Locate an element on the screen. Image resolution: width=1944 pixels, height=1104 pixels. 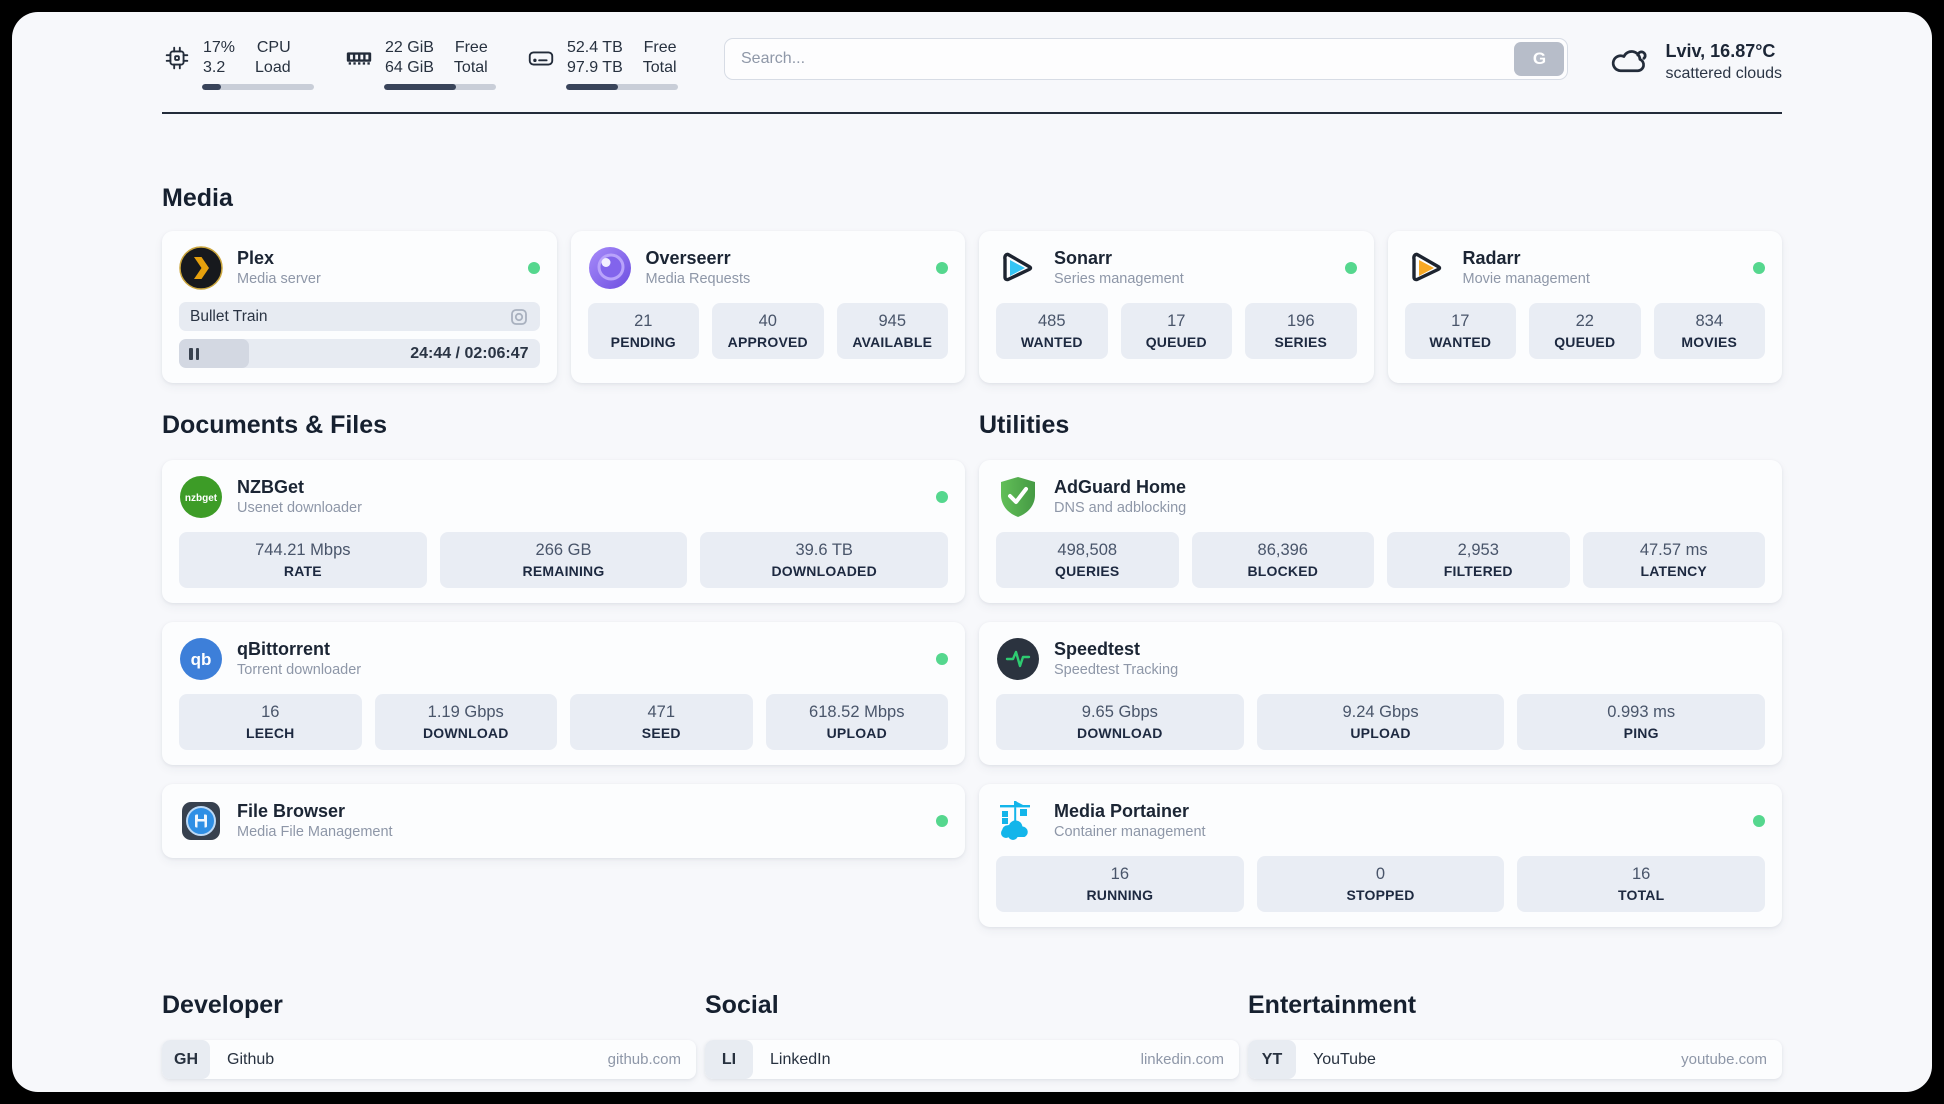
card-title: Media Portainer is located at coordinates (1122, 811).